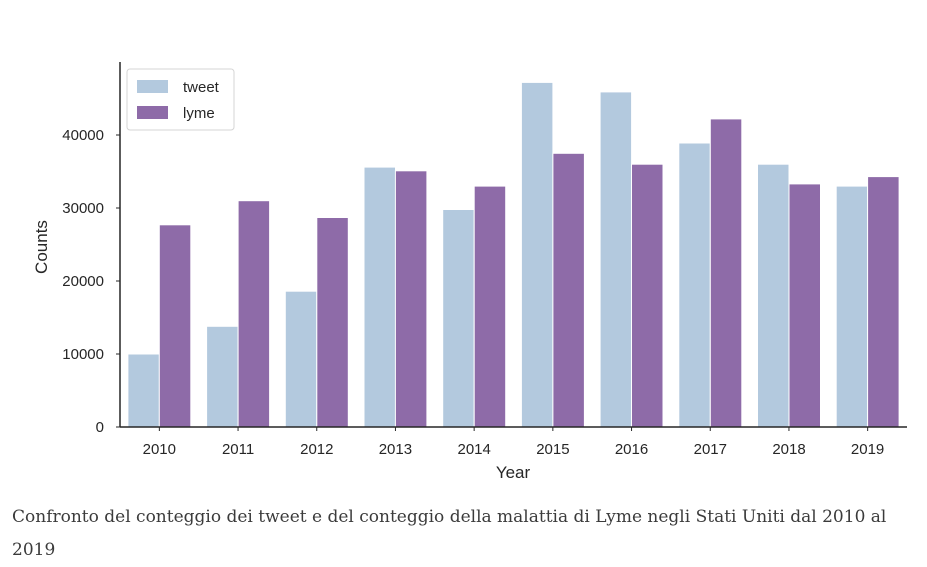 This screenshot has width=927, height=567. I want to click on x-tick-label-2013: 2013, so click(395, 449).